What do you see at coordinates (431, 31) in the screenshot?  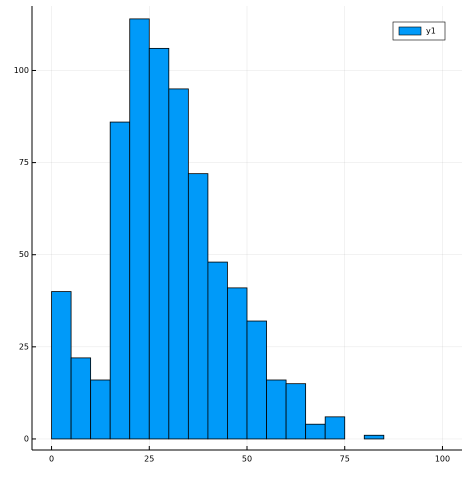 I see `legend-label: y1` at bounding box center [431, 31].